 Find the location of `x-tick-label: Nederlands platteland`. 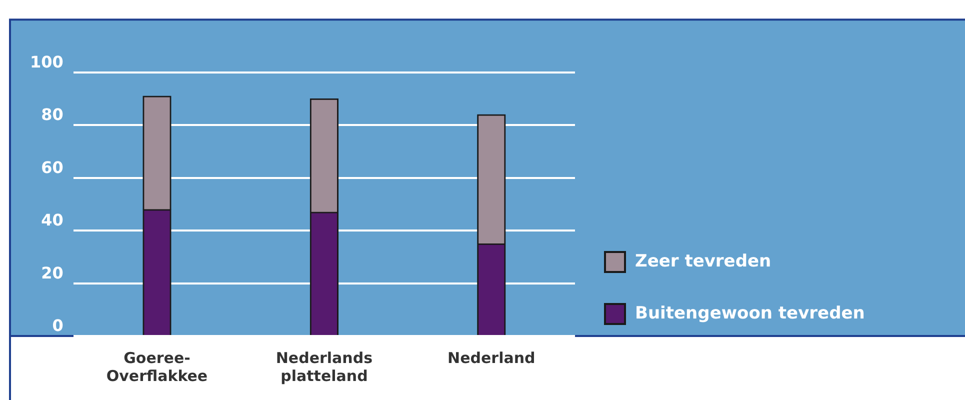

x-tick-label: Nederlands platteland is located at coordinates (324, 366).